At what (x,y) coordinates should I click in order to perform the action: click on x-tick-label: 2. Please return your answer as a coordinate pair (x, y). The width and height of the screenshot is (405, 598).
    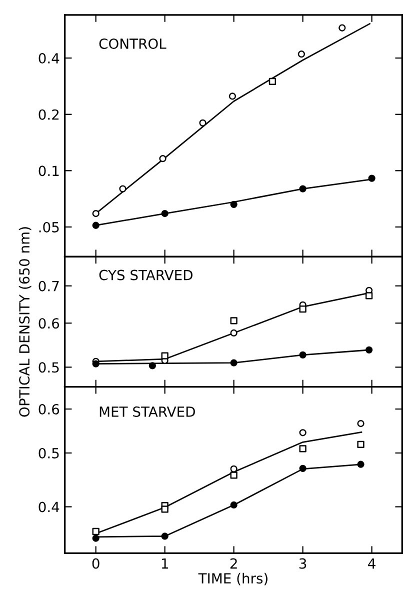
    Looking at the image, I should click on (233, 563).